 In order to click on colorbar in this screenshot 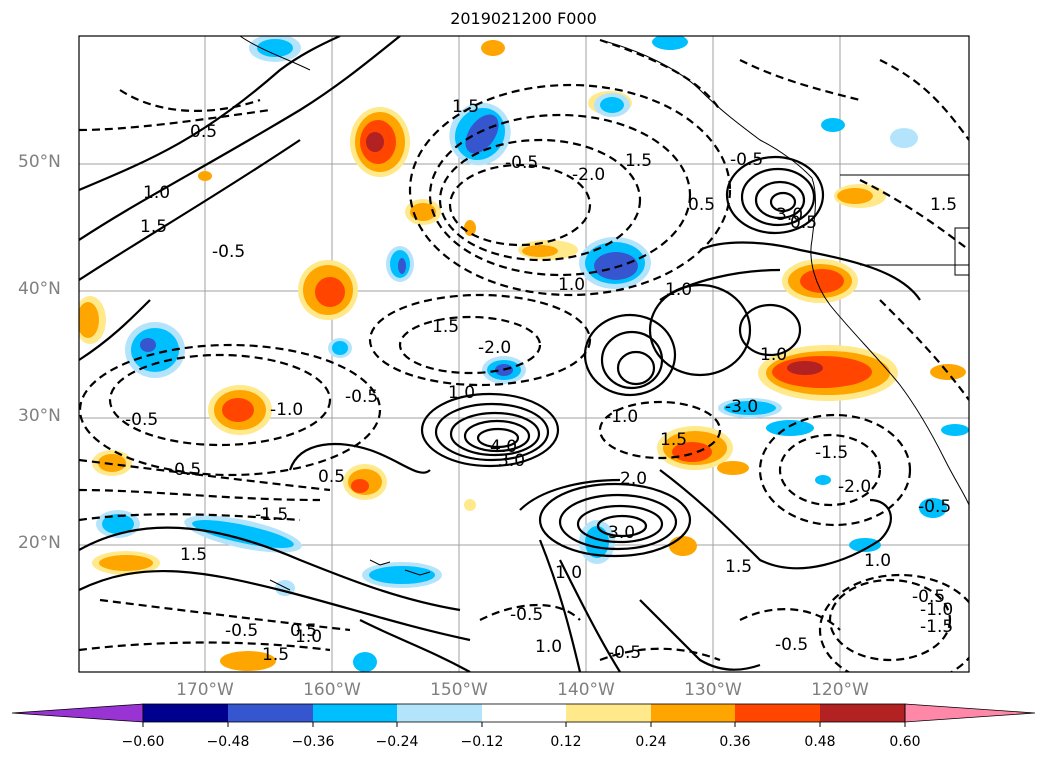, I will do `click(523, 715)`.